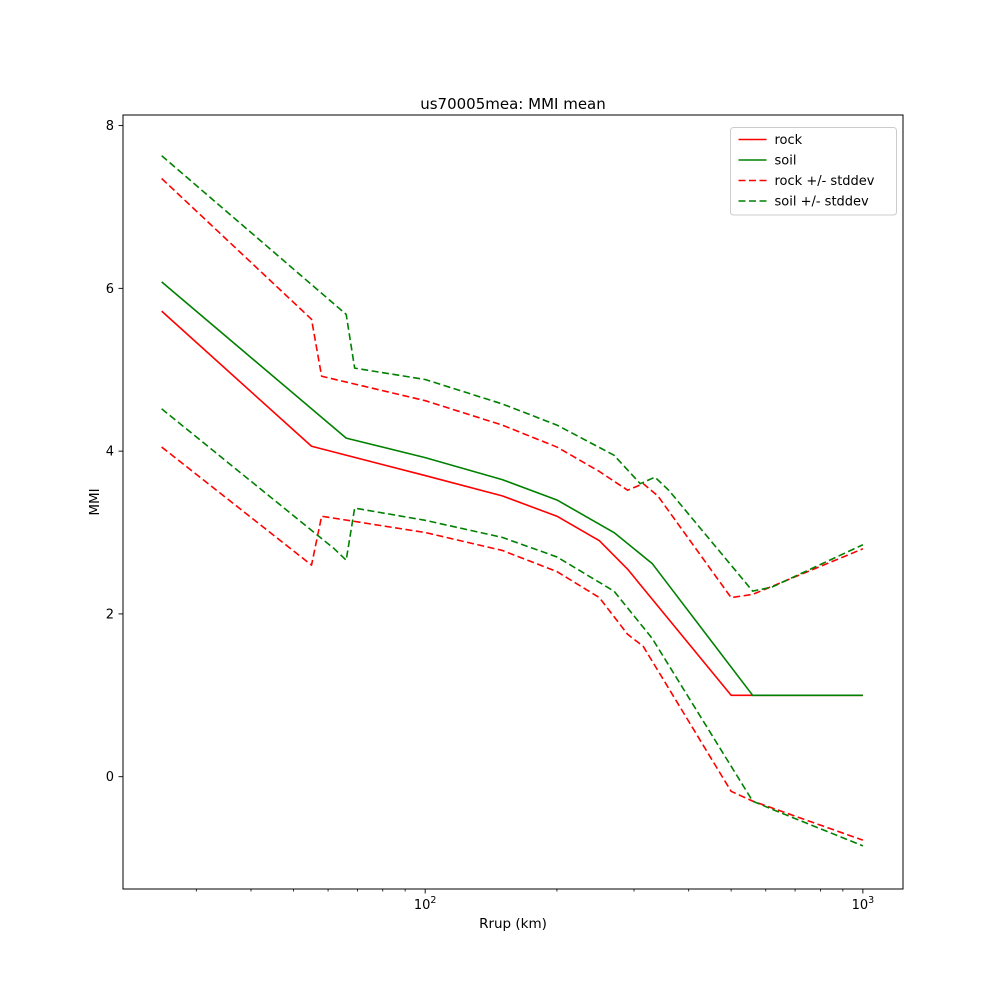 The width and height of the screenshot is (1000, 1000). I want to click on legend-box, so click(813, 171).